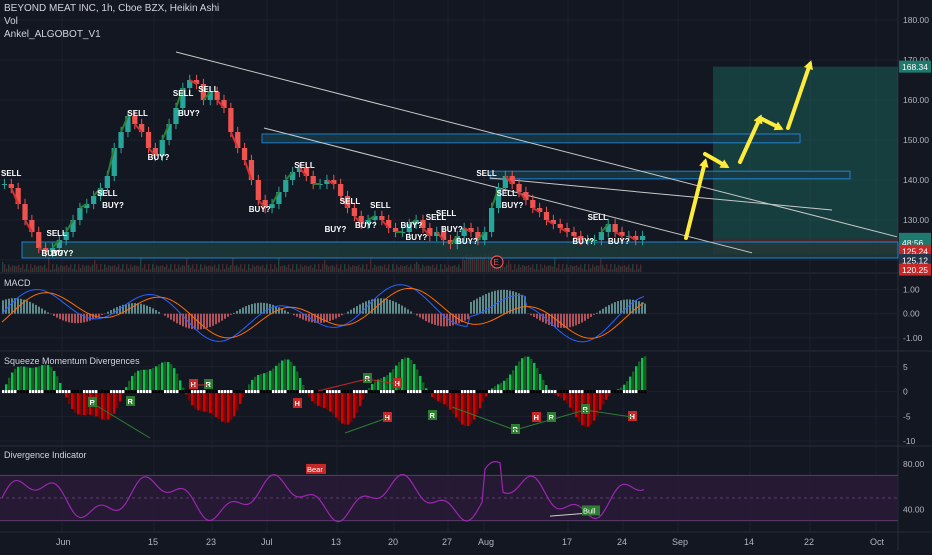 The width and height of the screenshot is (932, 555). What do you see at coordinates (208, 89) in the screenshot?
I see `signal-label-sell: SELL` at bounding box center [208, 89].